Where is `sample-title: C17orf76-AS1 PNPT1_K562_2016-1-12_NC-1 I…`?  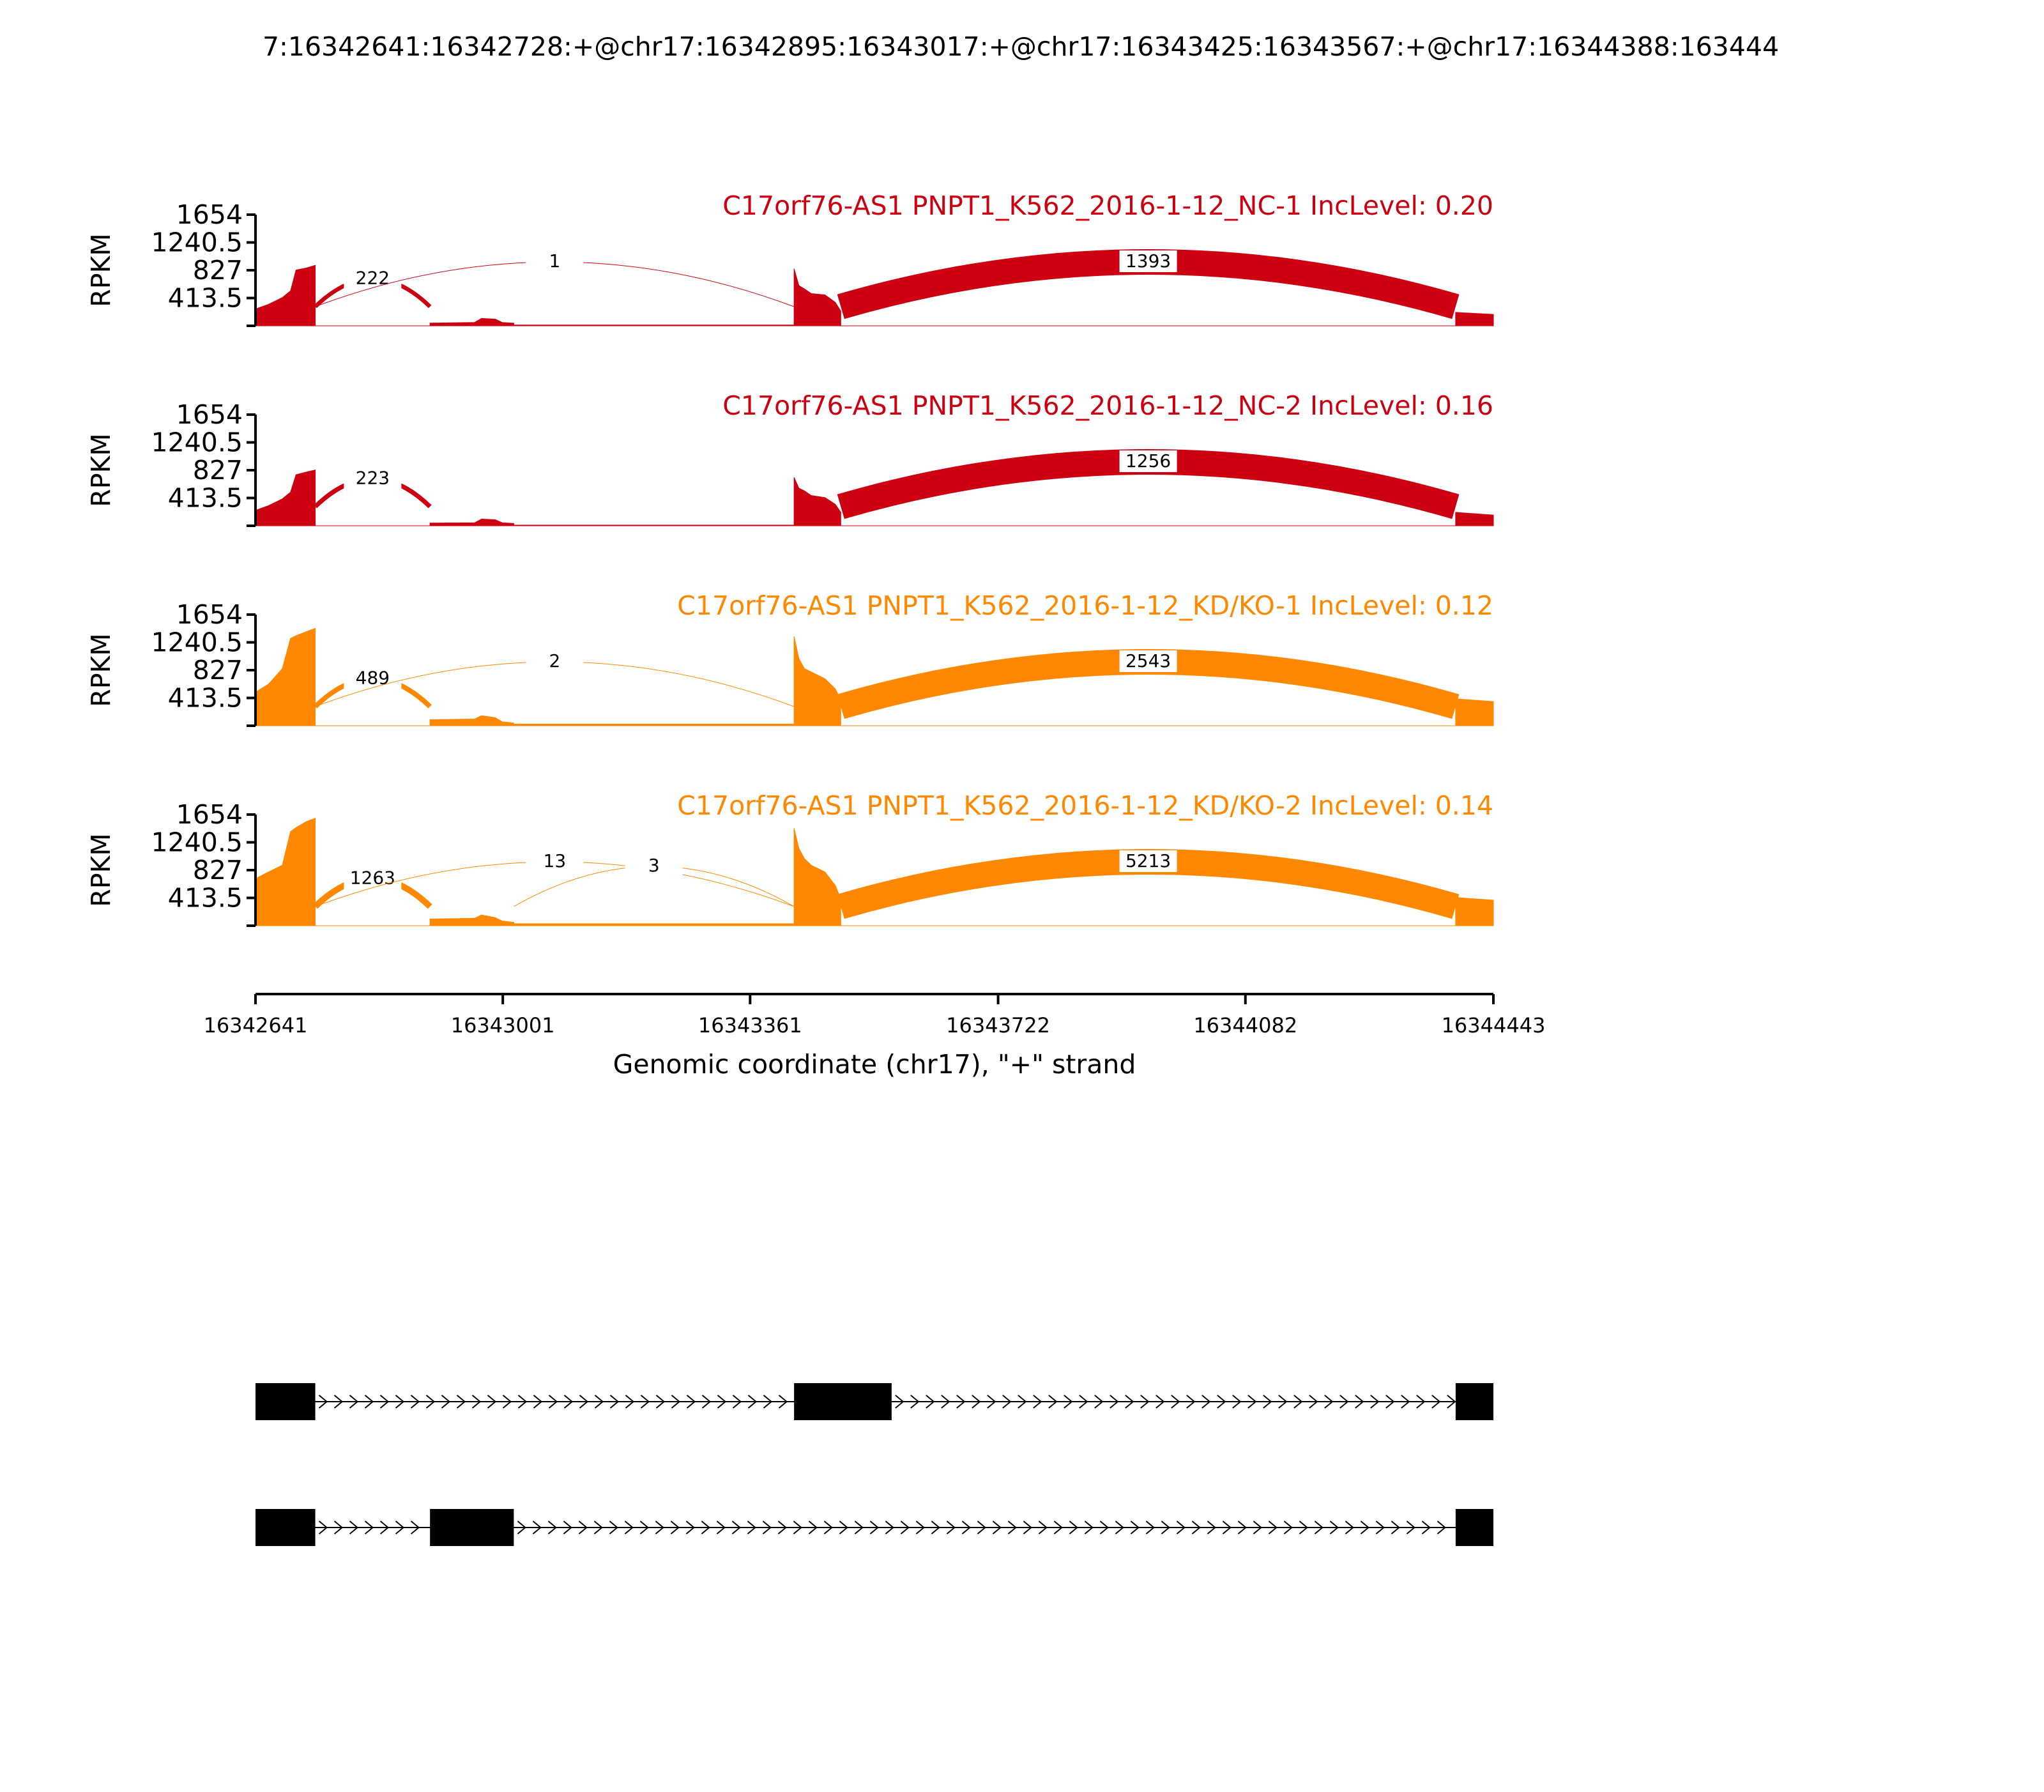 sample-title: C17orf76-AS1 PNPT1_K562_2016-1-12_NC-1 I… is located at coordinates (1107, 205).